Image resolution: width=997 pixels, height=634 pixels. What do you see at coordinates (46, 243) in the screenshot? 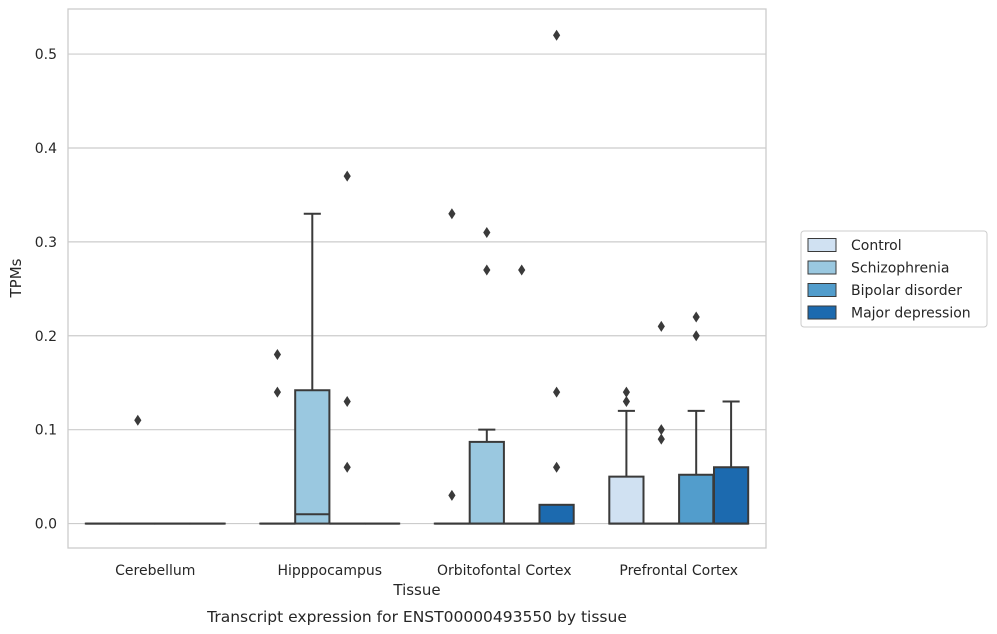
I see `y-tick-label: 0.3` at bounding box center [46, 243].